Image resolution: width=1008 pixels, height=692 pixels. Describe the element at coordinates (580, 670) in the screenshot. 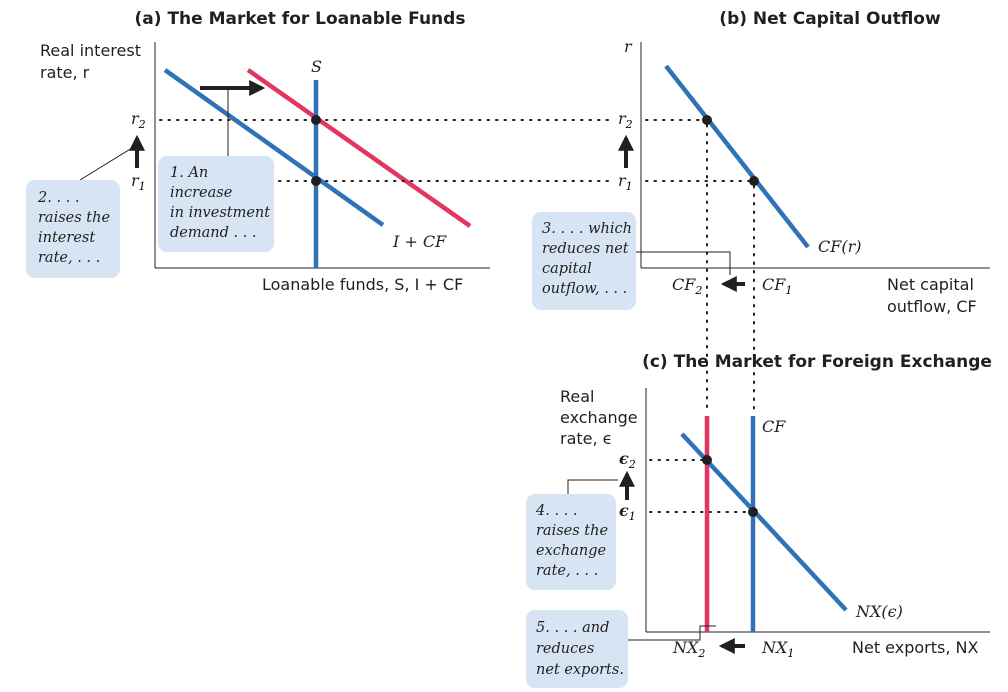

I see `svg-text: net exports.` at that location.